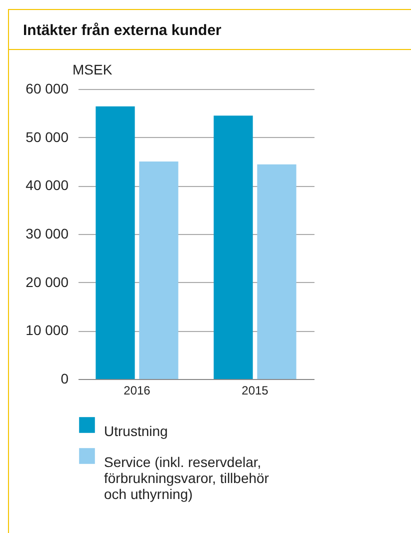  What do you see at coordinates (47, 330) in the screenshot?
I see `y-tick-label: 10 000` at bounding box center [47, 330].